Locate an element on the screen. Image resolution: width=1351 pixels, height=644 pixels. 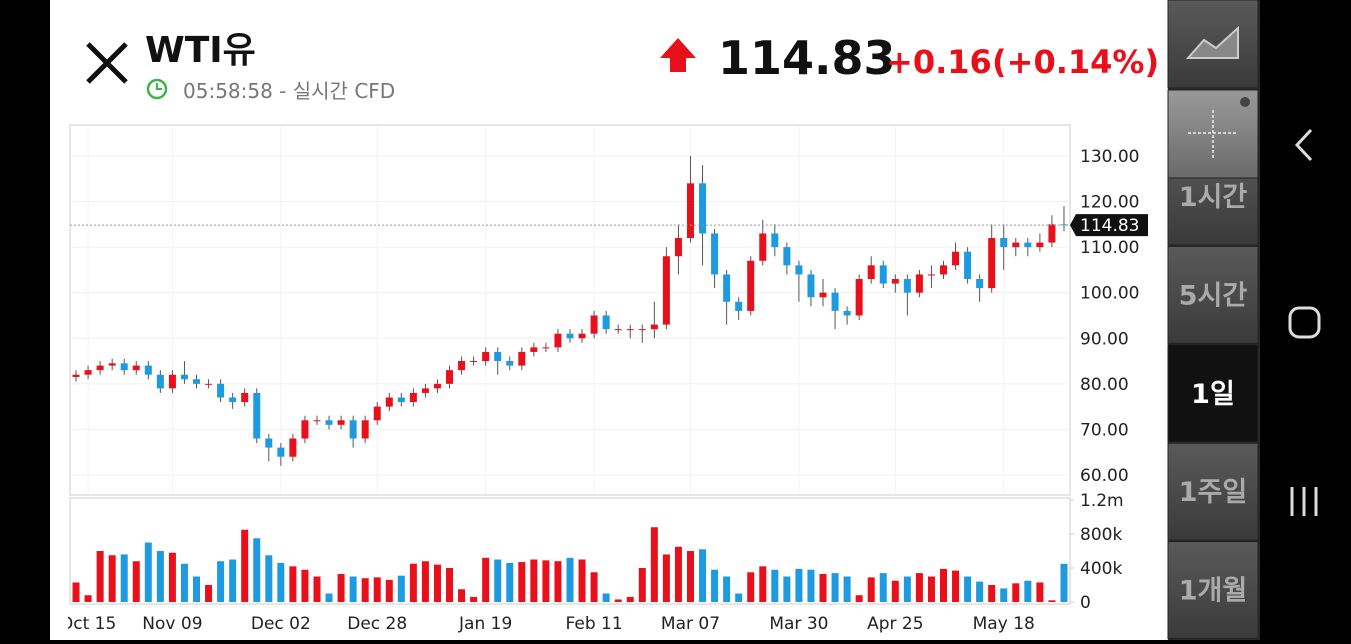
x-tick-label: Mar 07 is located at coordinates (690, 624).